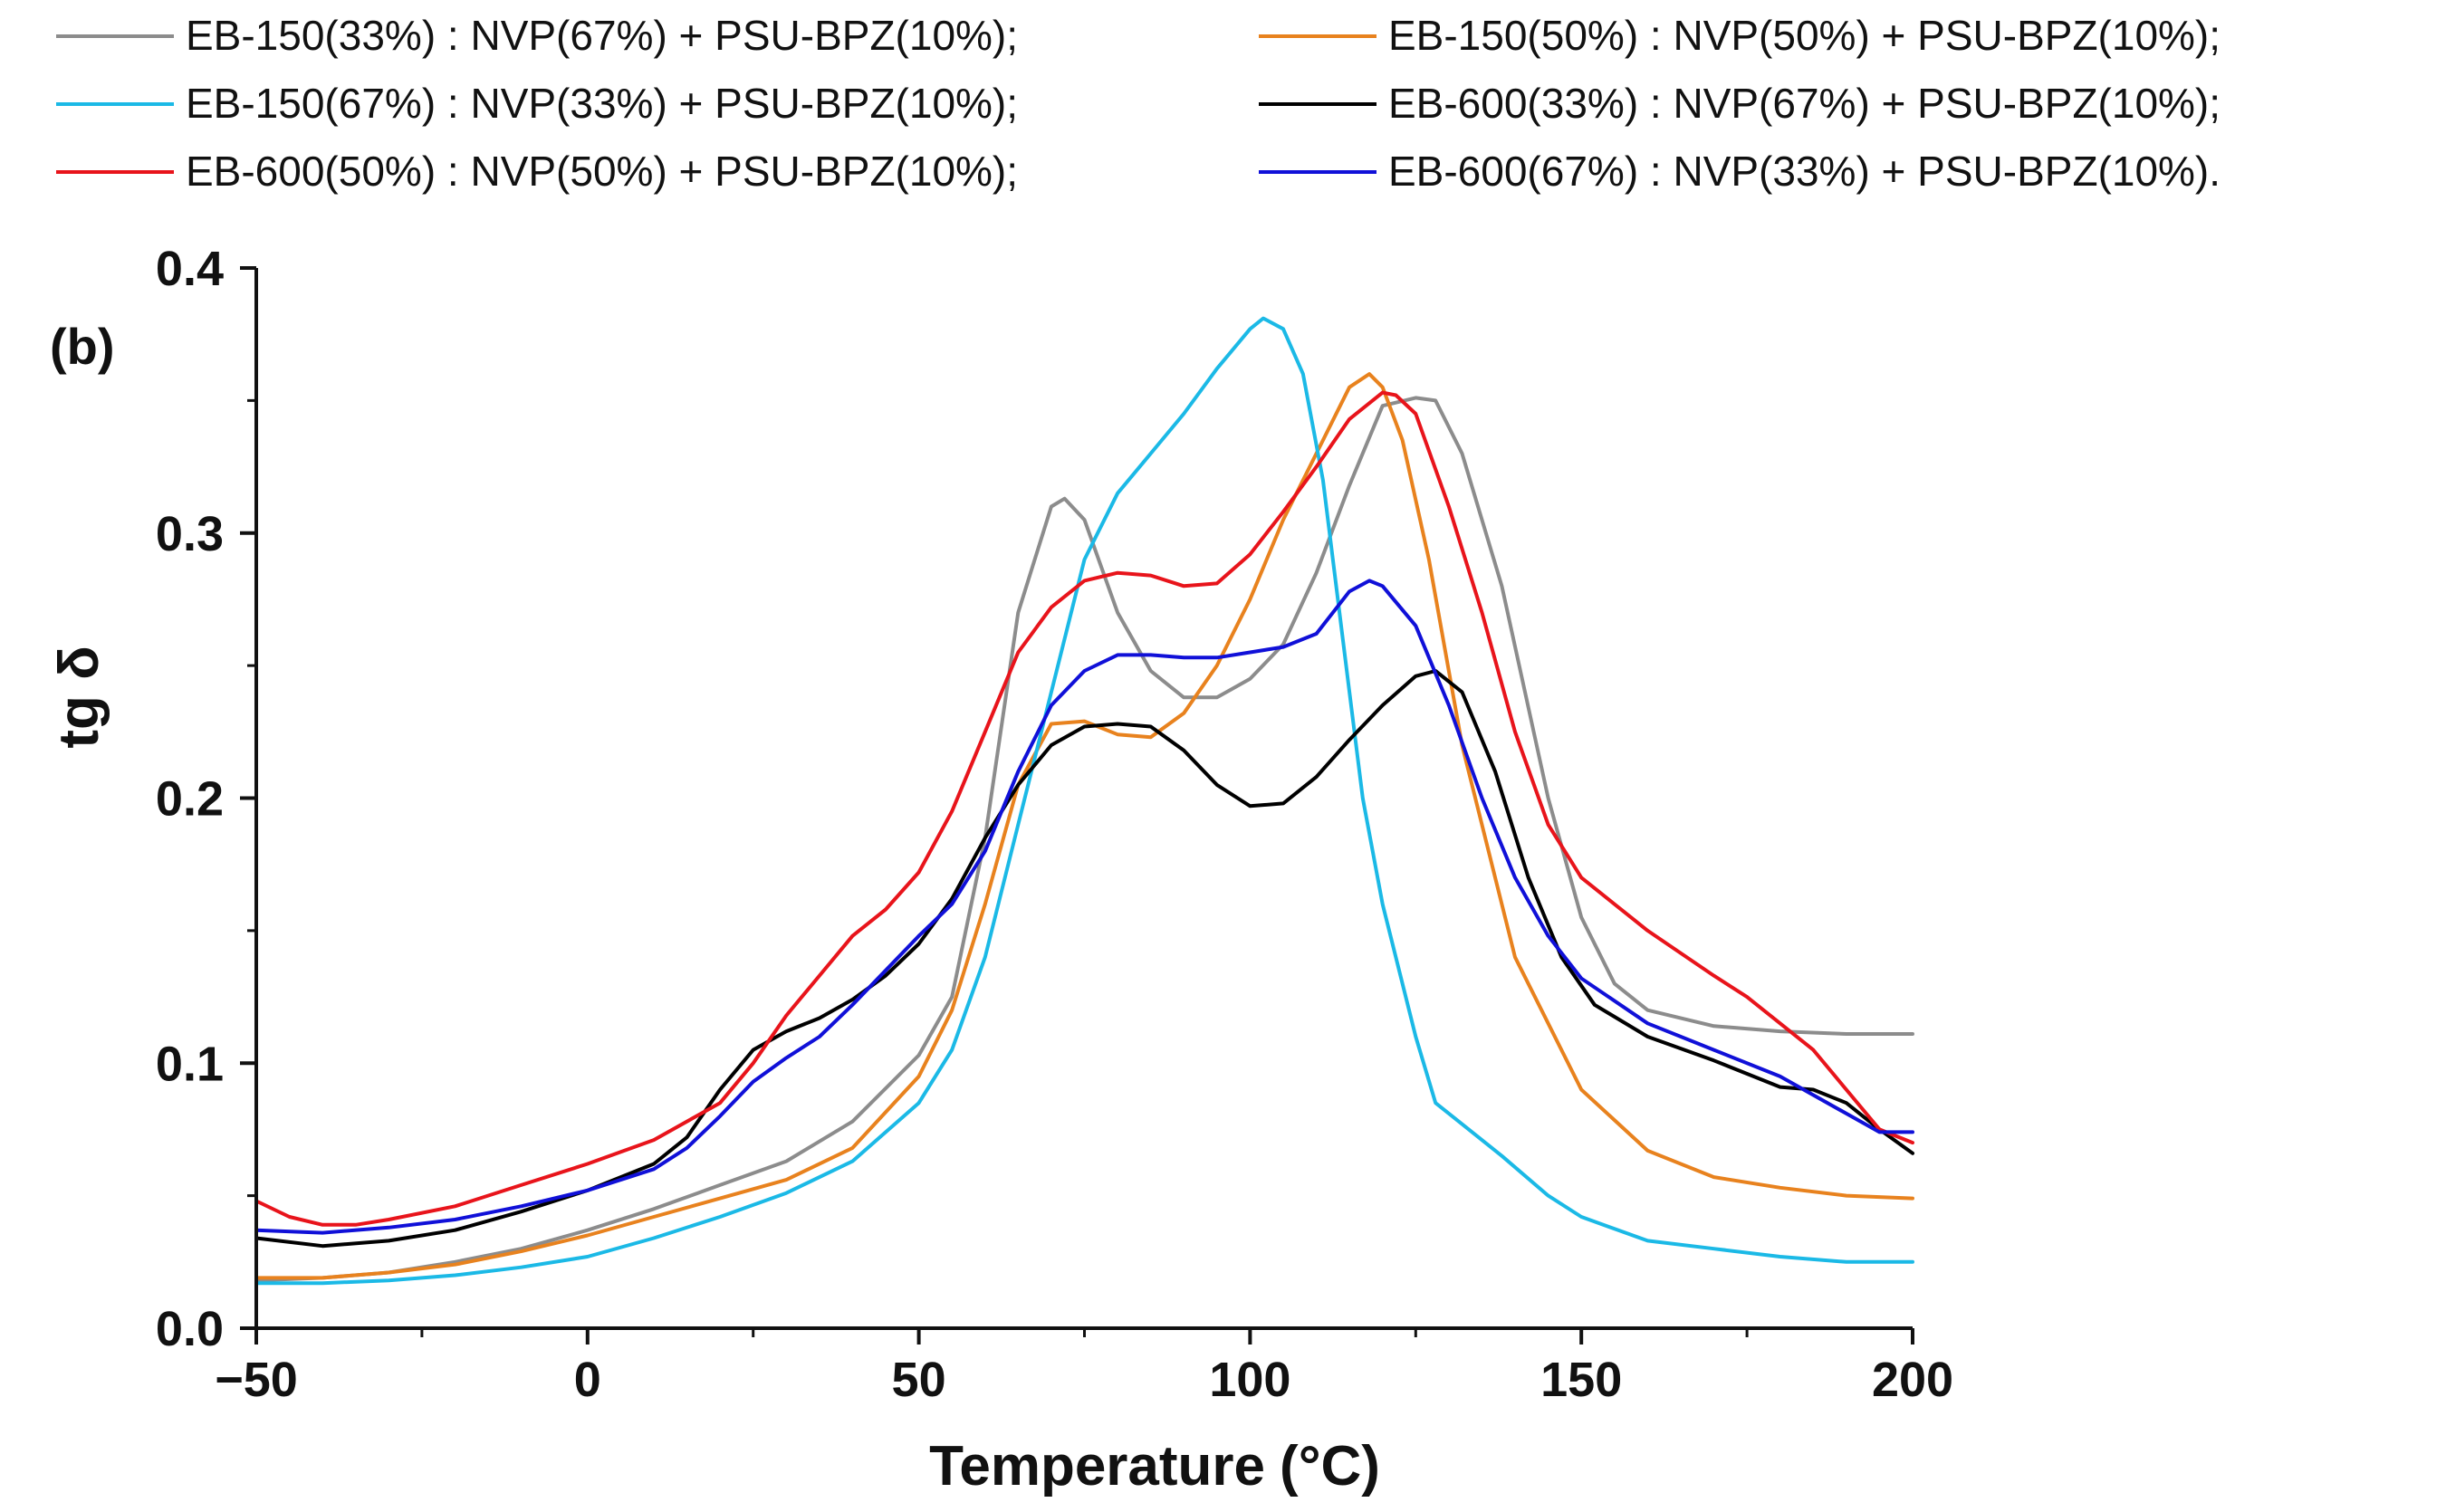 This screenshot has height=1512, width=2446. I want to click on x-axis-title-text: Temperature, so click(1097, 1466).